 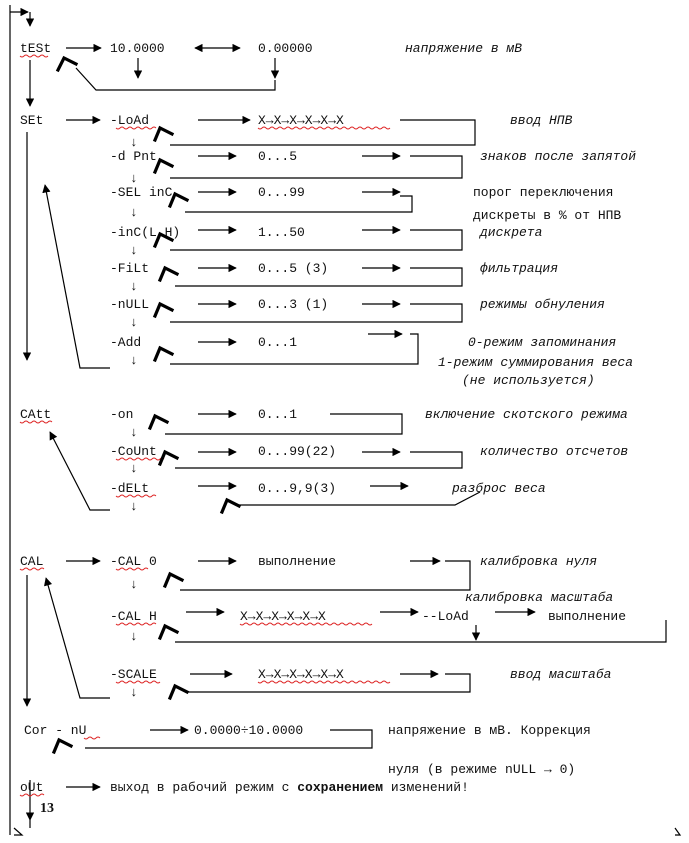 What do you see at coordinates (301, 674) in the screenshot?
I see `cal-scale-value: X→X→X→X→X→X` at bounding box center [301, 674].